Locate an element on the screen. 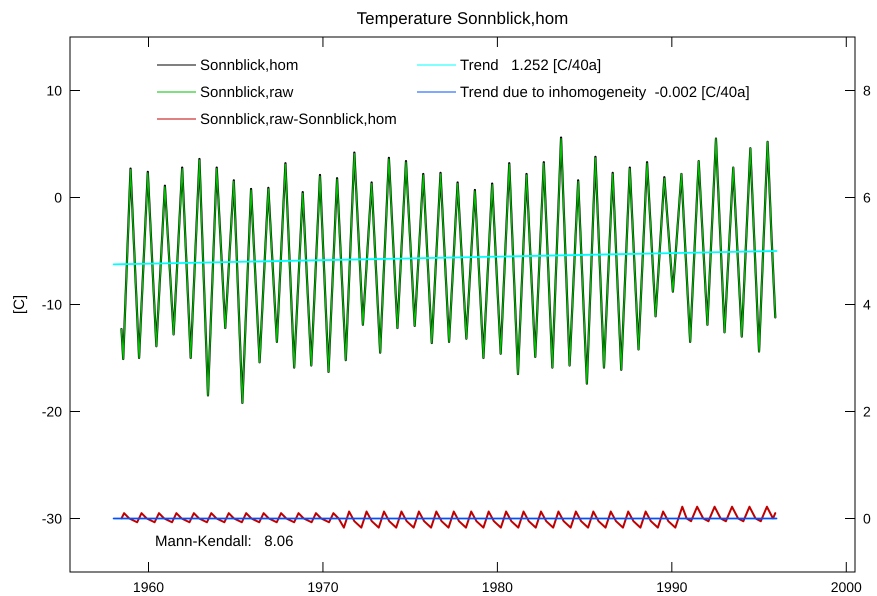 Image resolution: width=877 pixels, height=596 pixels. chart-title: Temperature Sonnblick,hom is located at coordinates (462, 18).